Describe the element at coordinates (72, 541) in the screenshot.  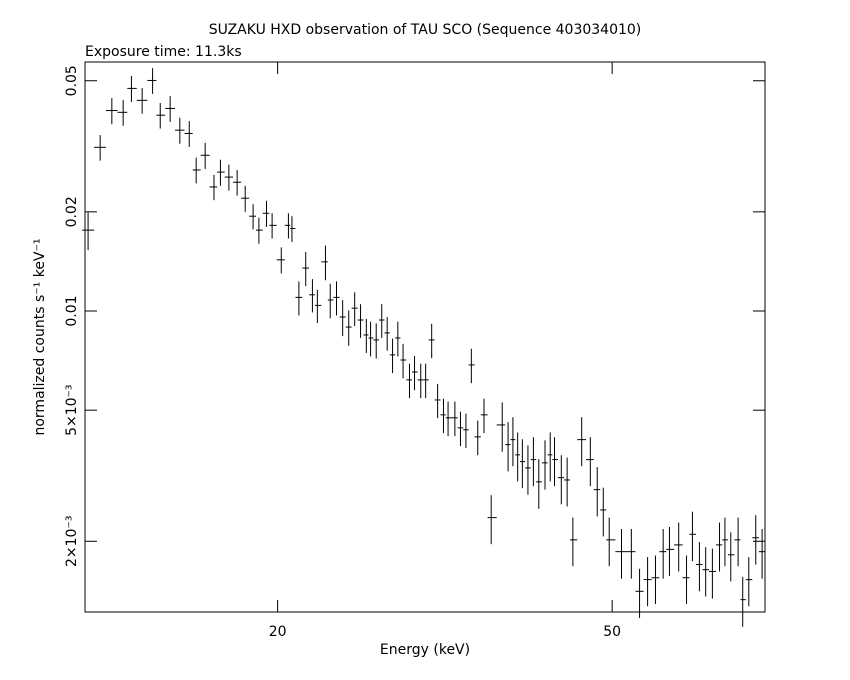
I see `y-tick-label: 2×10⁻³` at that location.